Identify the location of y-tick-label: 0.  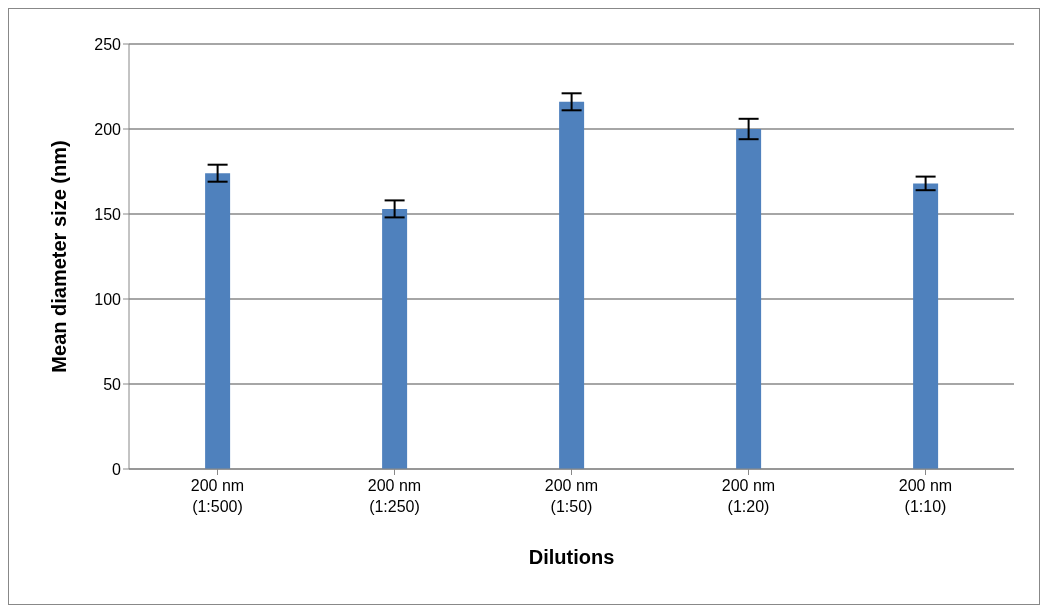
(117, 469).